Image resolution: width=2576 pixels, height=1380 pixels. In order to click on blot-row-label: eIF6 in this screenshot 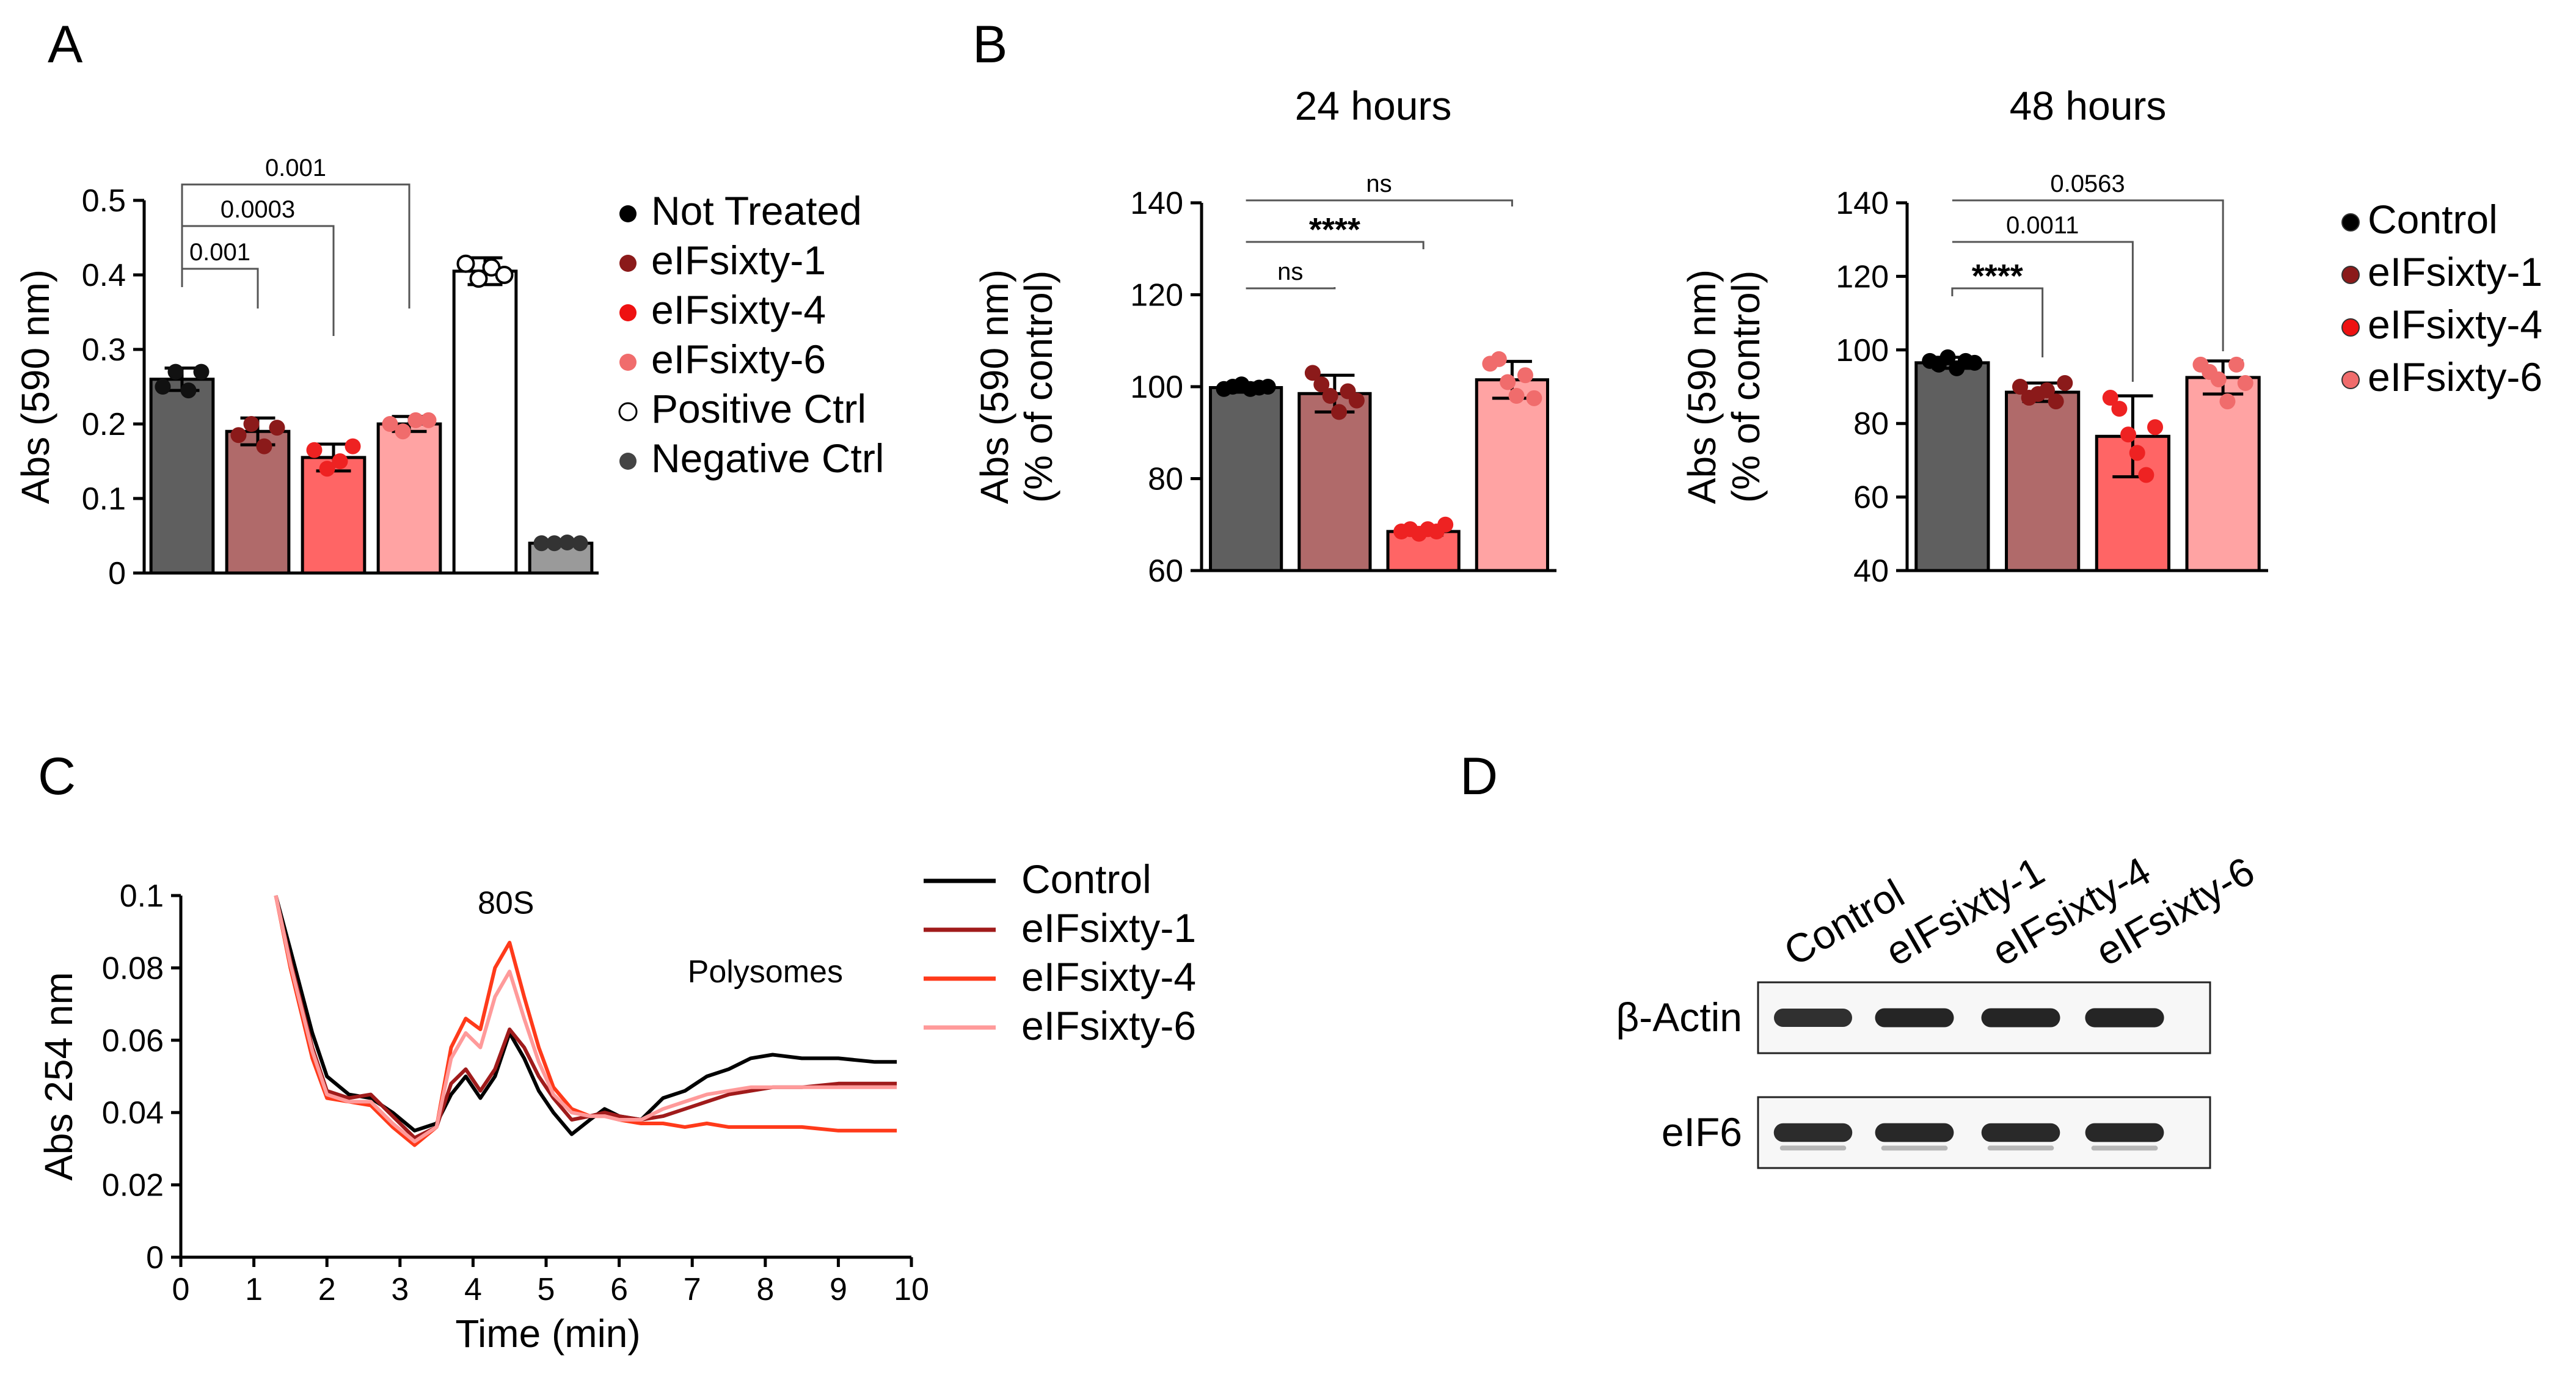, I will do `click(1702, 1132)`.